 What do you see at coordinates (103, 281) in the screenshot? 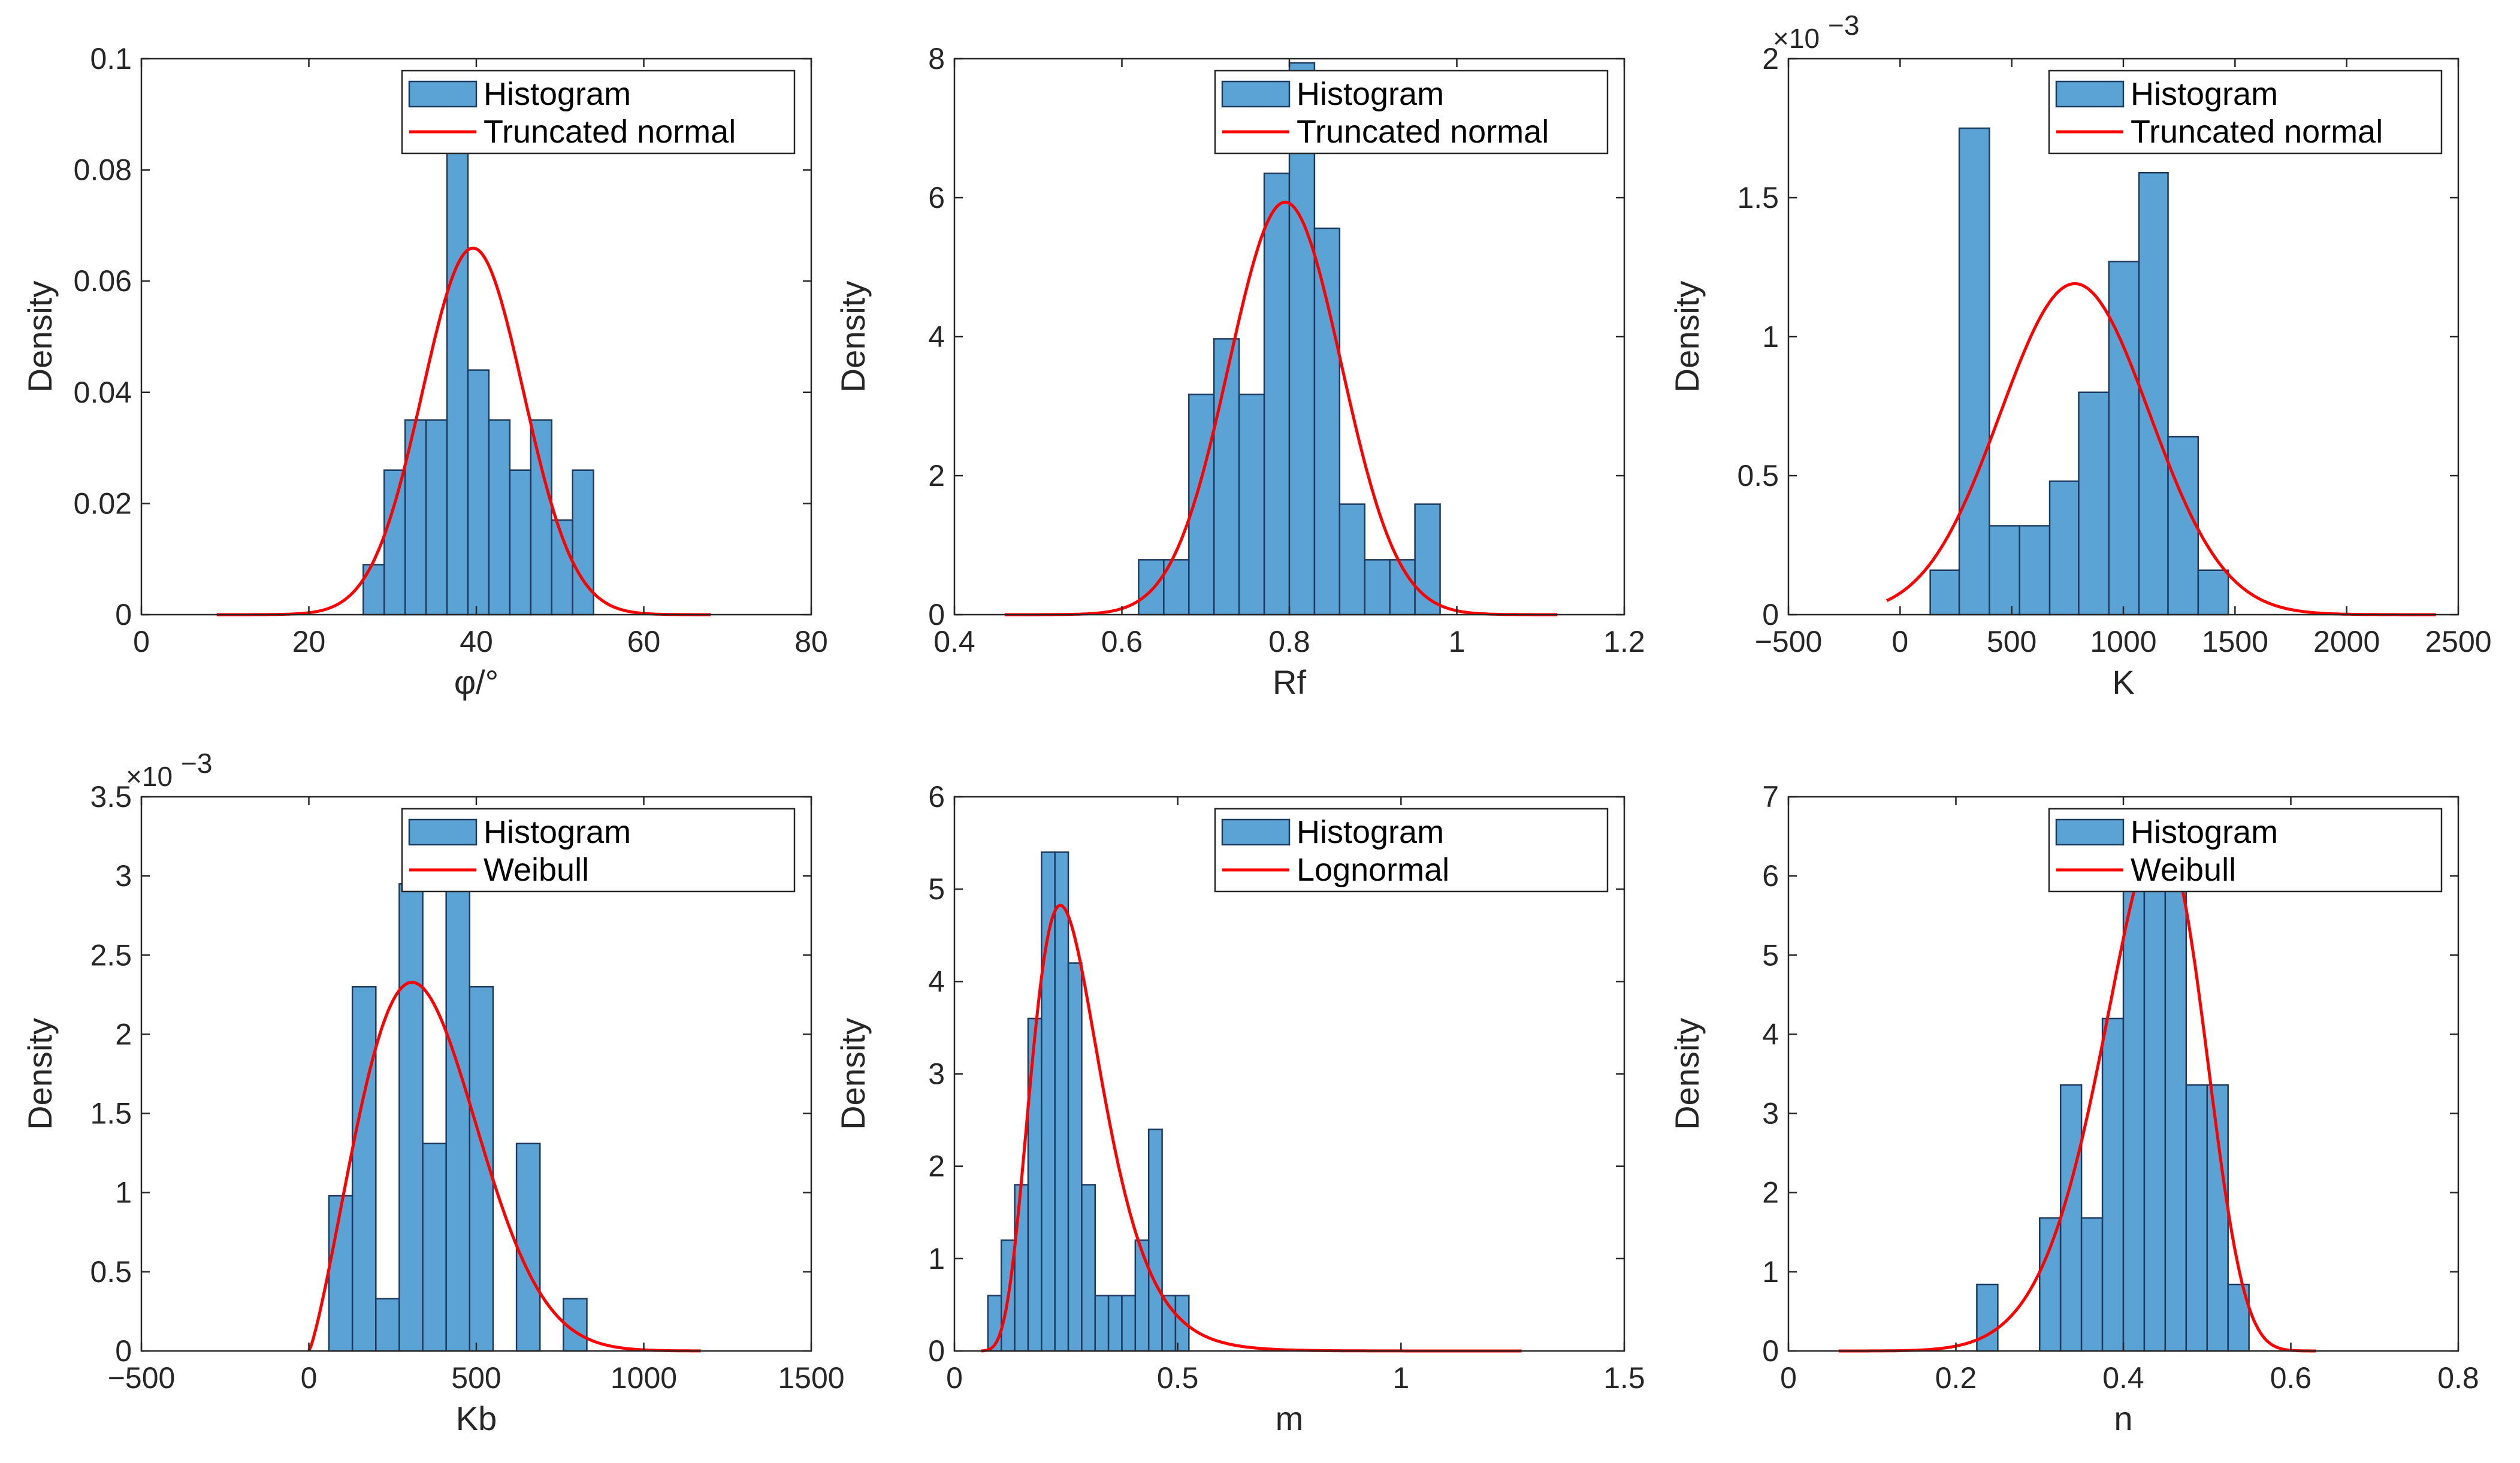
I see `y-tick-label: 0.06` at bounding box center [103, 281].